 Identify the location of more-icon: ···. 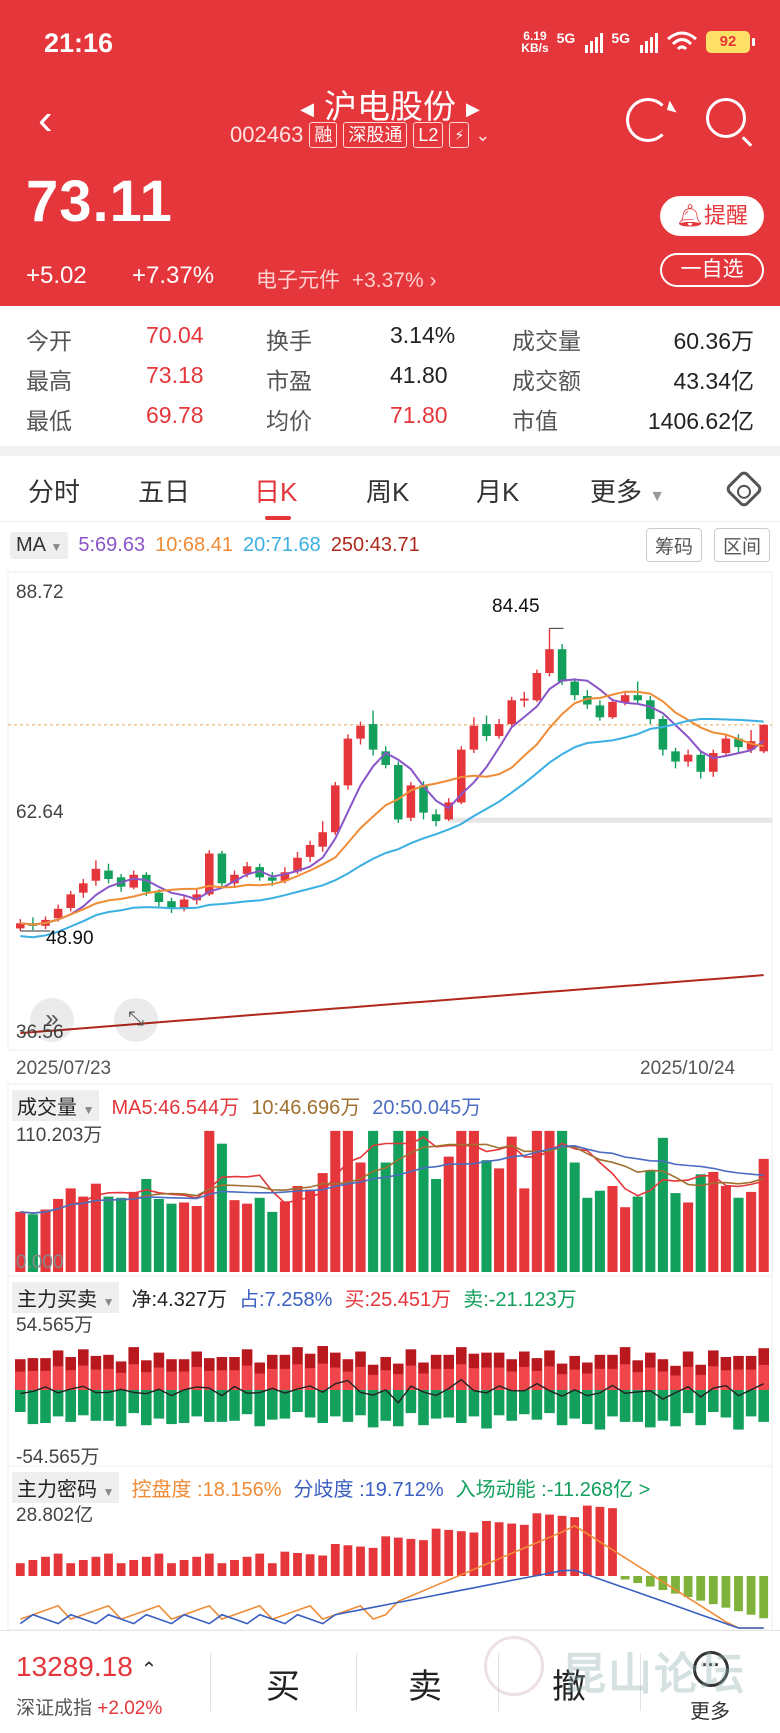
(711, 1669).